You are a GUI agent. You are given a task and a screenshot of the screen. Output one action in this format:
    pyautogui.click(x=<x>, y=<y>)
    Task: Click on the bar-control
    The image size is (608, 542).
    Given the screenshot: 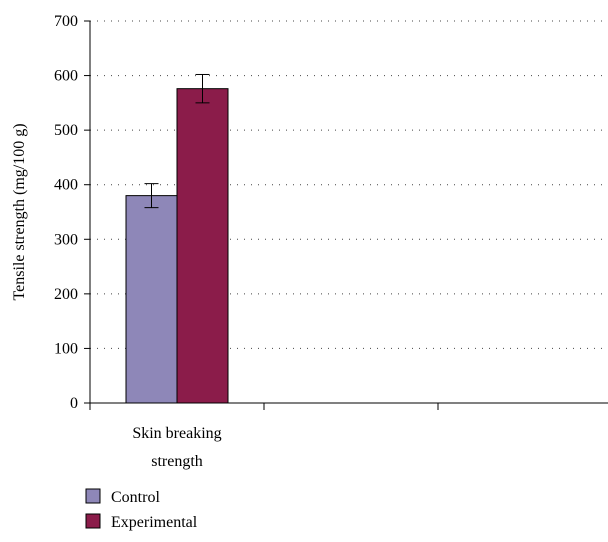 What is the action you would take?
    pyautogui.click(x=151, y=299)
    